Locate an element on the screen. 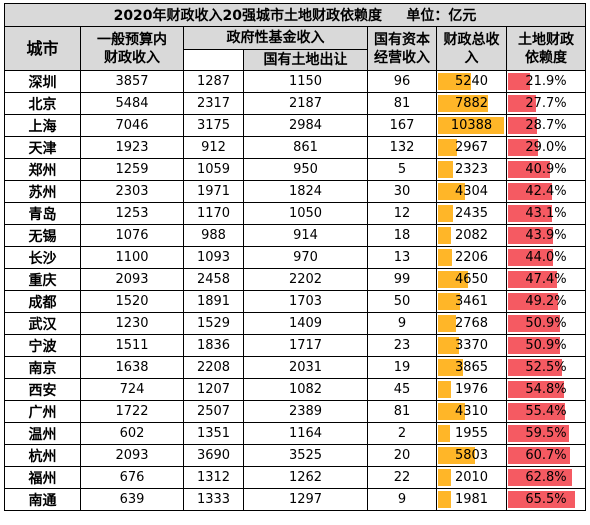  cell-dependence: 49.2% is located at coordinates (546, 301).